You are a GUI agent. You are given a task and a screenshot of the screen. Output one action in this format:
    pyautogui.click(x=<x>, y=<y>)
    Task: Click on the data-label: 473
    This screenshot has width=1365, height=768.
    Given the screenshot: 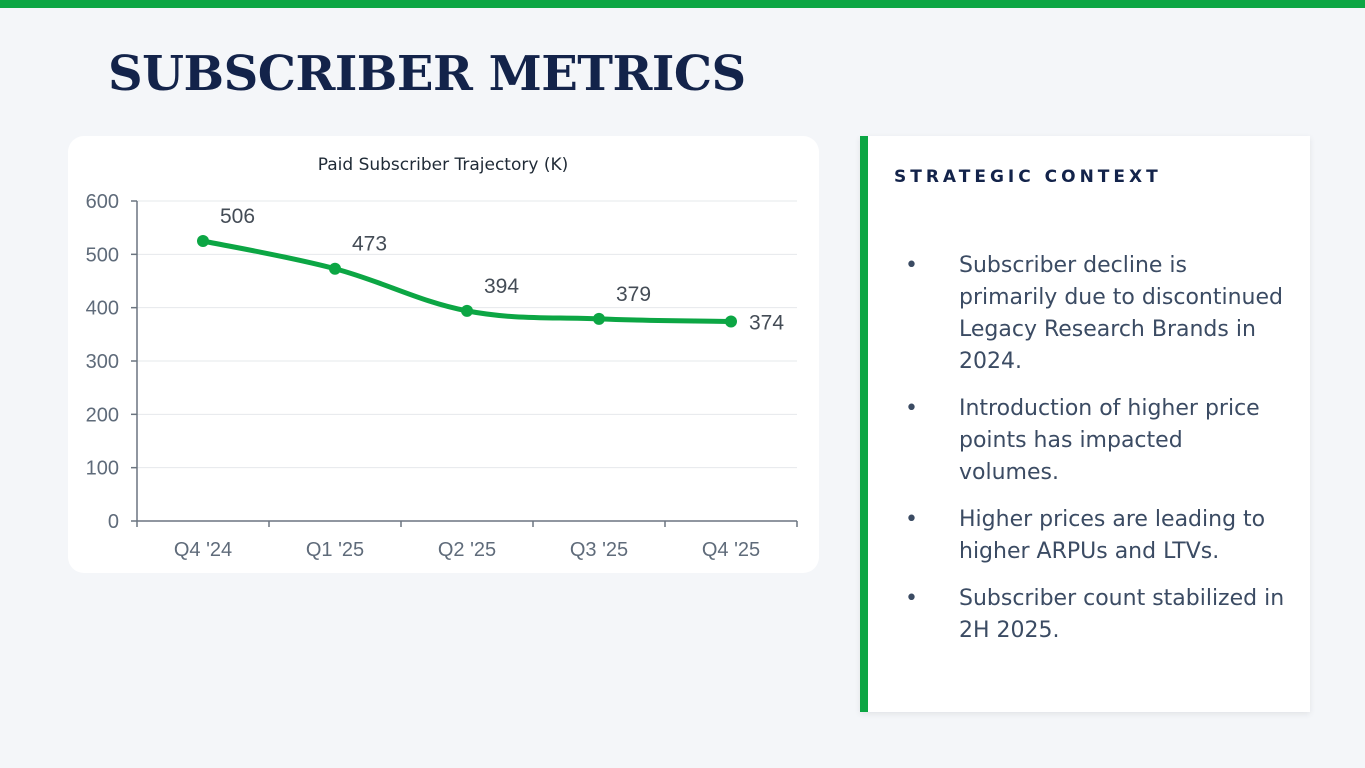 What is the action you would take?
    pyautogui.click(x=369, y=244)
    